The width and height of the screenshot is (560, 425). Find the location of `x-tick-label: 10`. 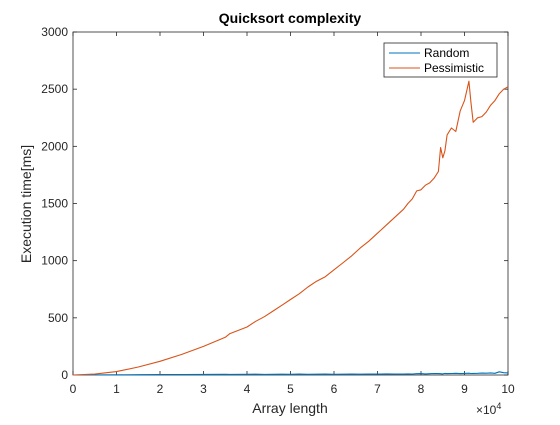

x-tick-label: 10 is located at coordinates (508, 389).